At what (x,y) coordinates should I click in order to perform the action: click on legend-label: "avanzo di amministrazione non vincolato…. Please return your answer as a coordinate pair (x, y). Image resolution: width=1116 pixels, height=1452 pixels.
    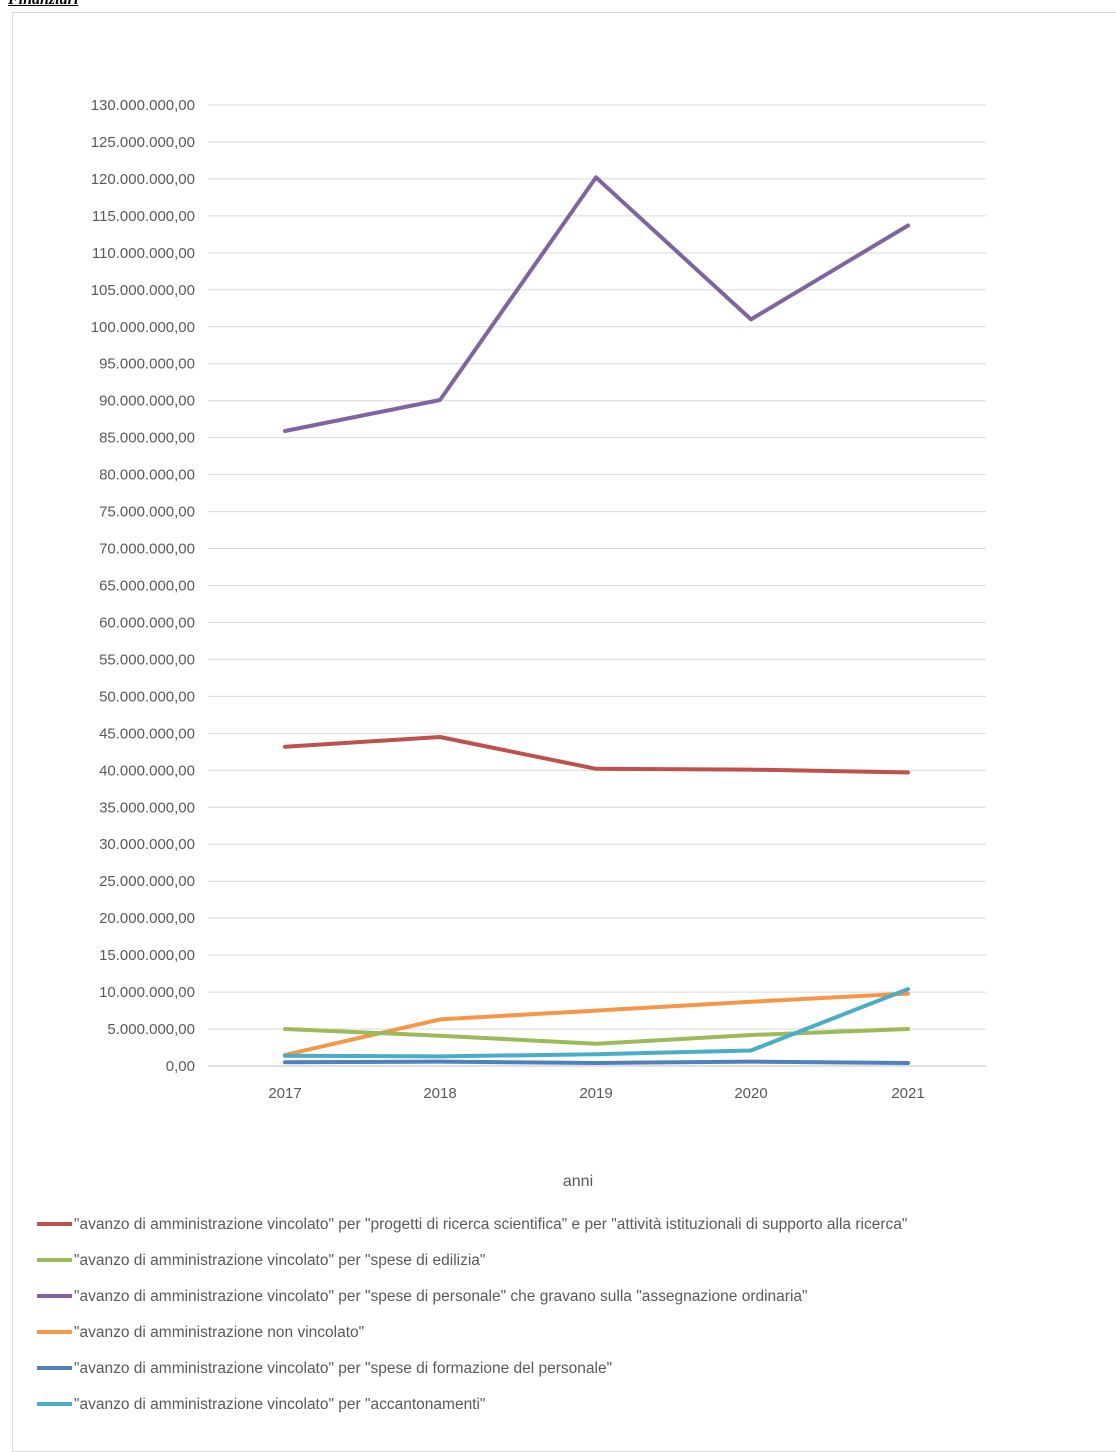
    Looking at the image, I should click on (219, 1332).